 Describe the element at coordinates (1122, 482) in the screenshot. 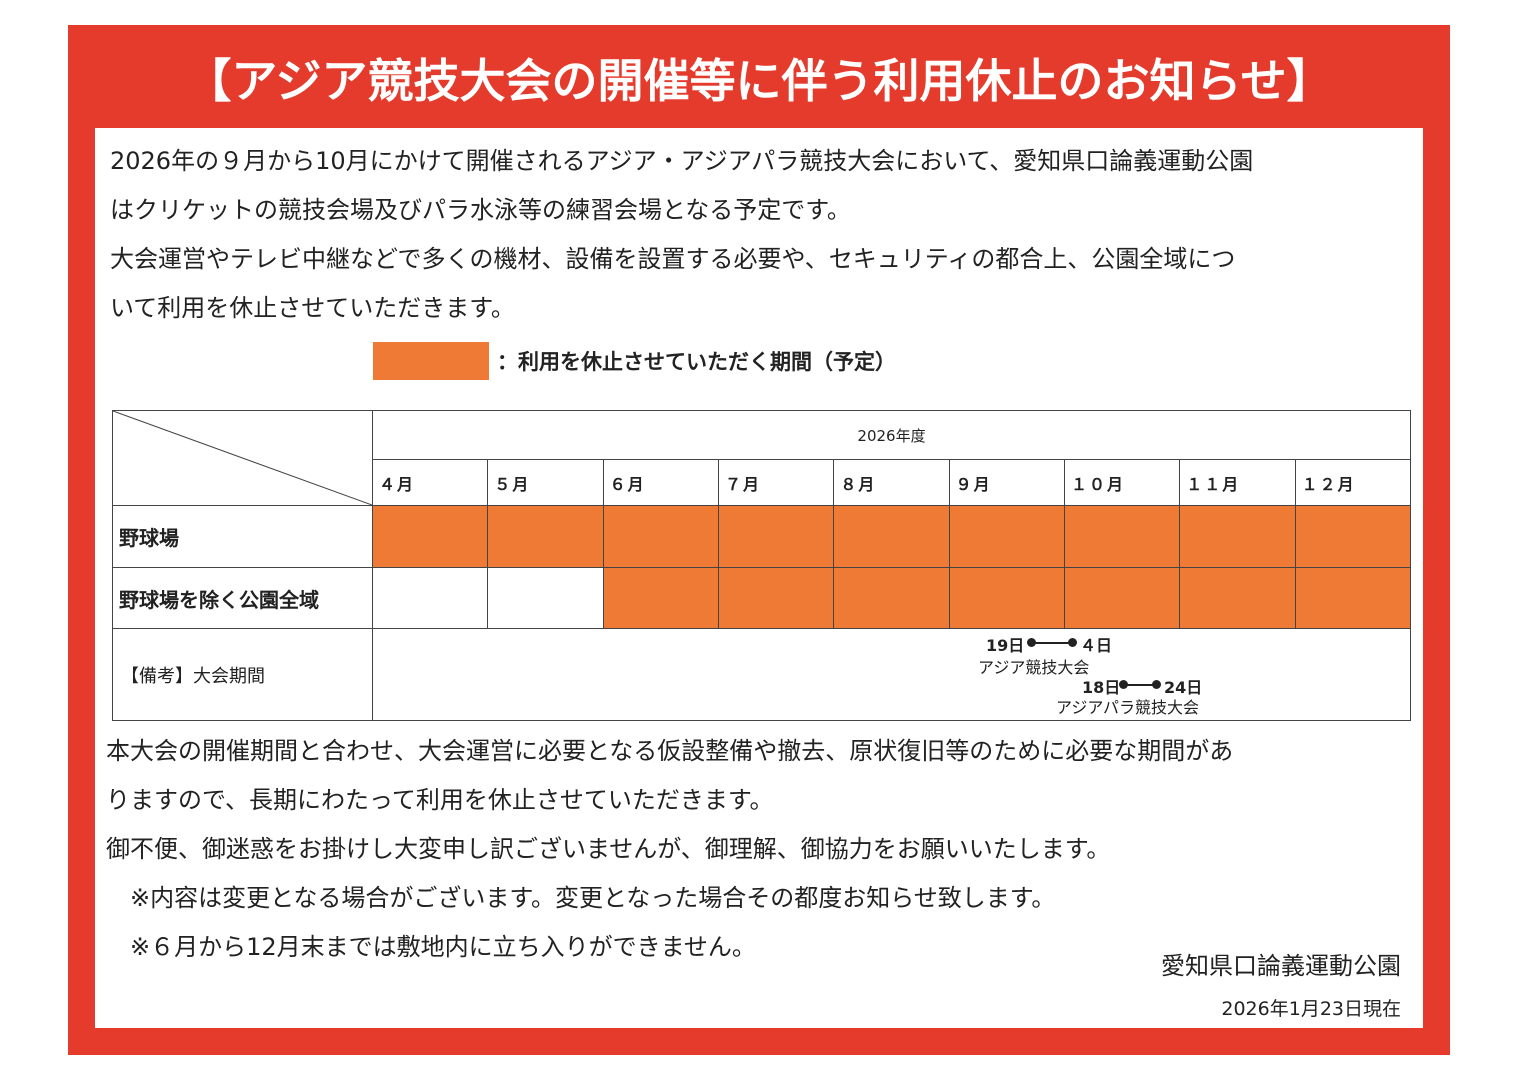

I see `month-header: １０月` at that location.